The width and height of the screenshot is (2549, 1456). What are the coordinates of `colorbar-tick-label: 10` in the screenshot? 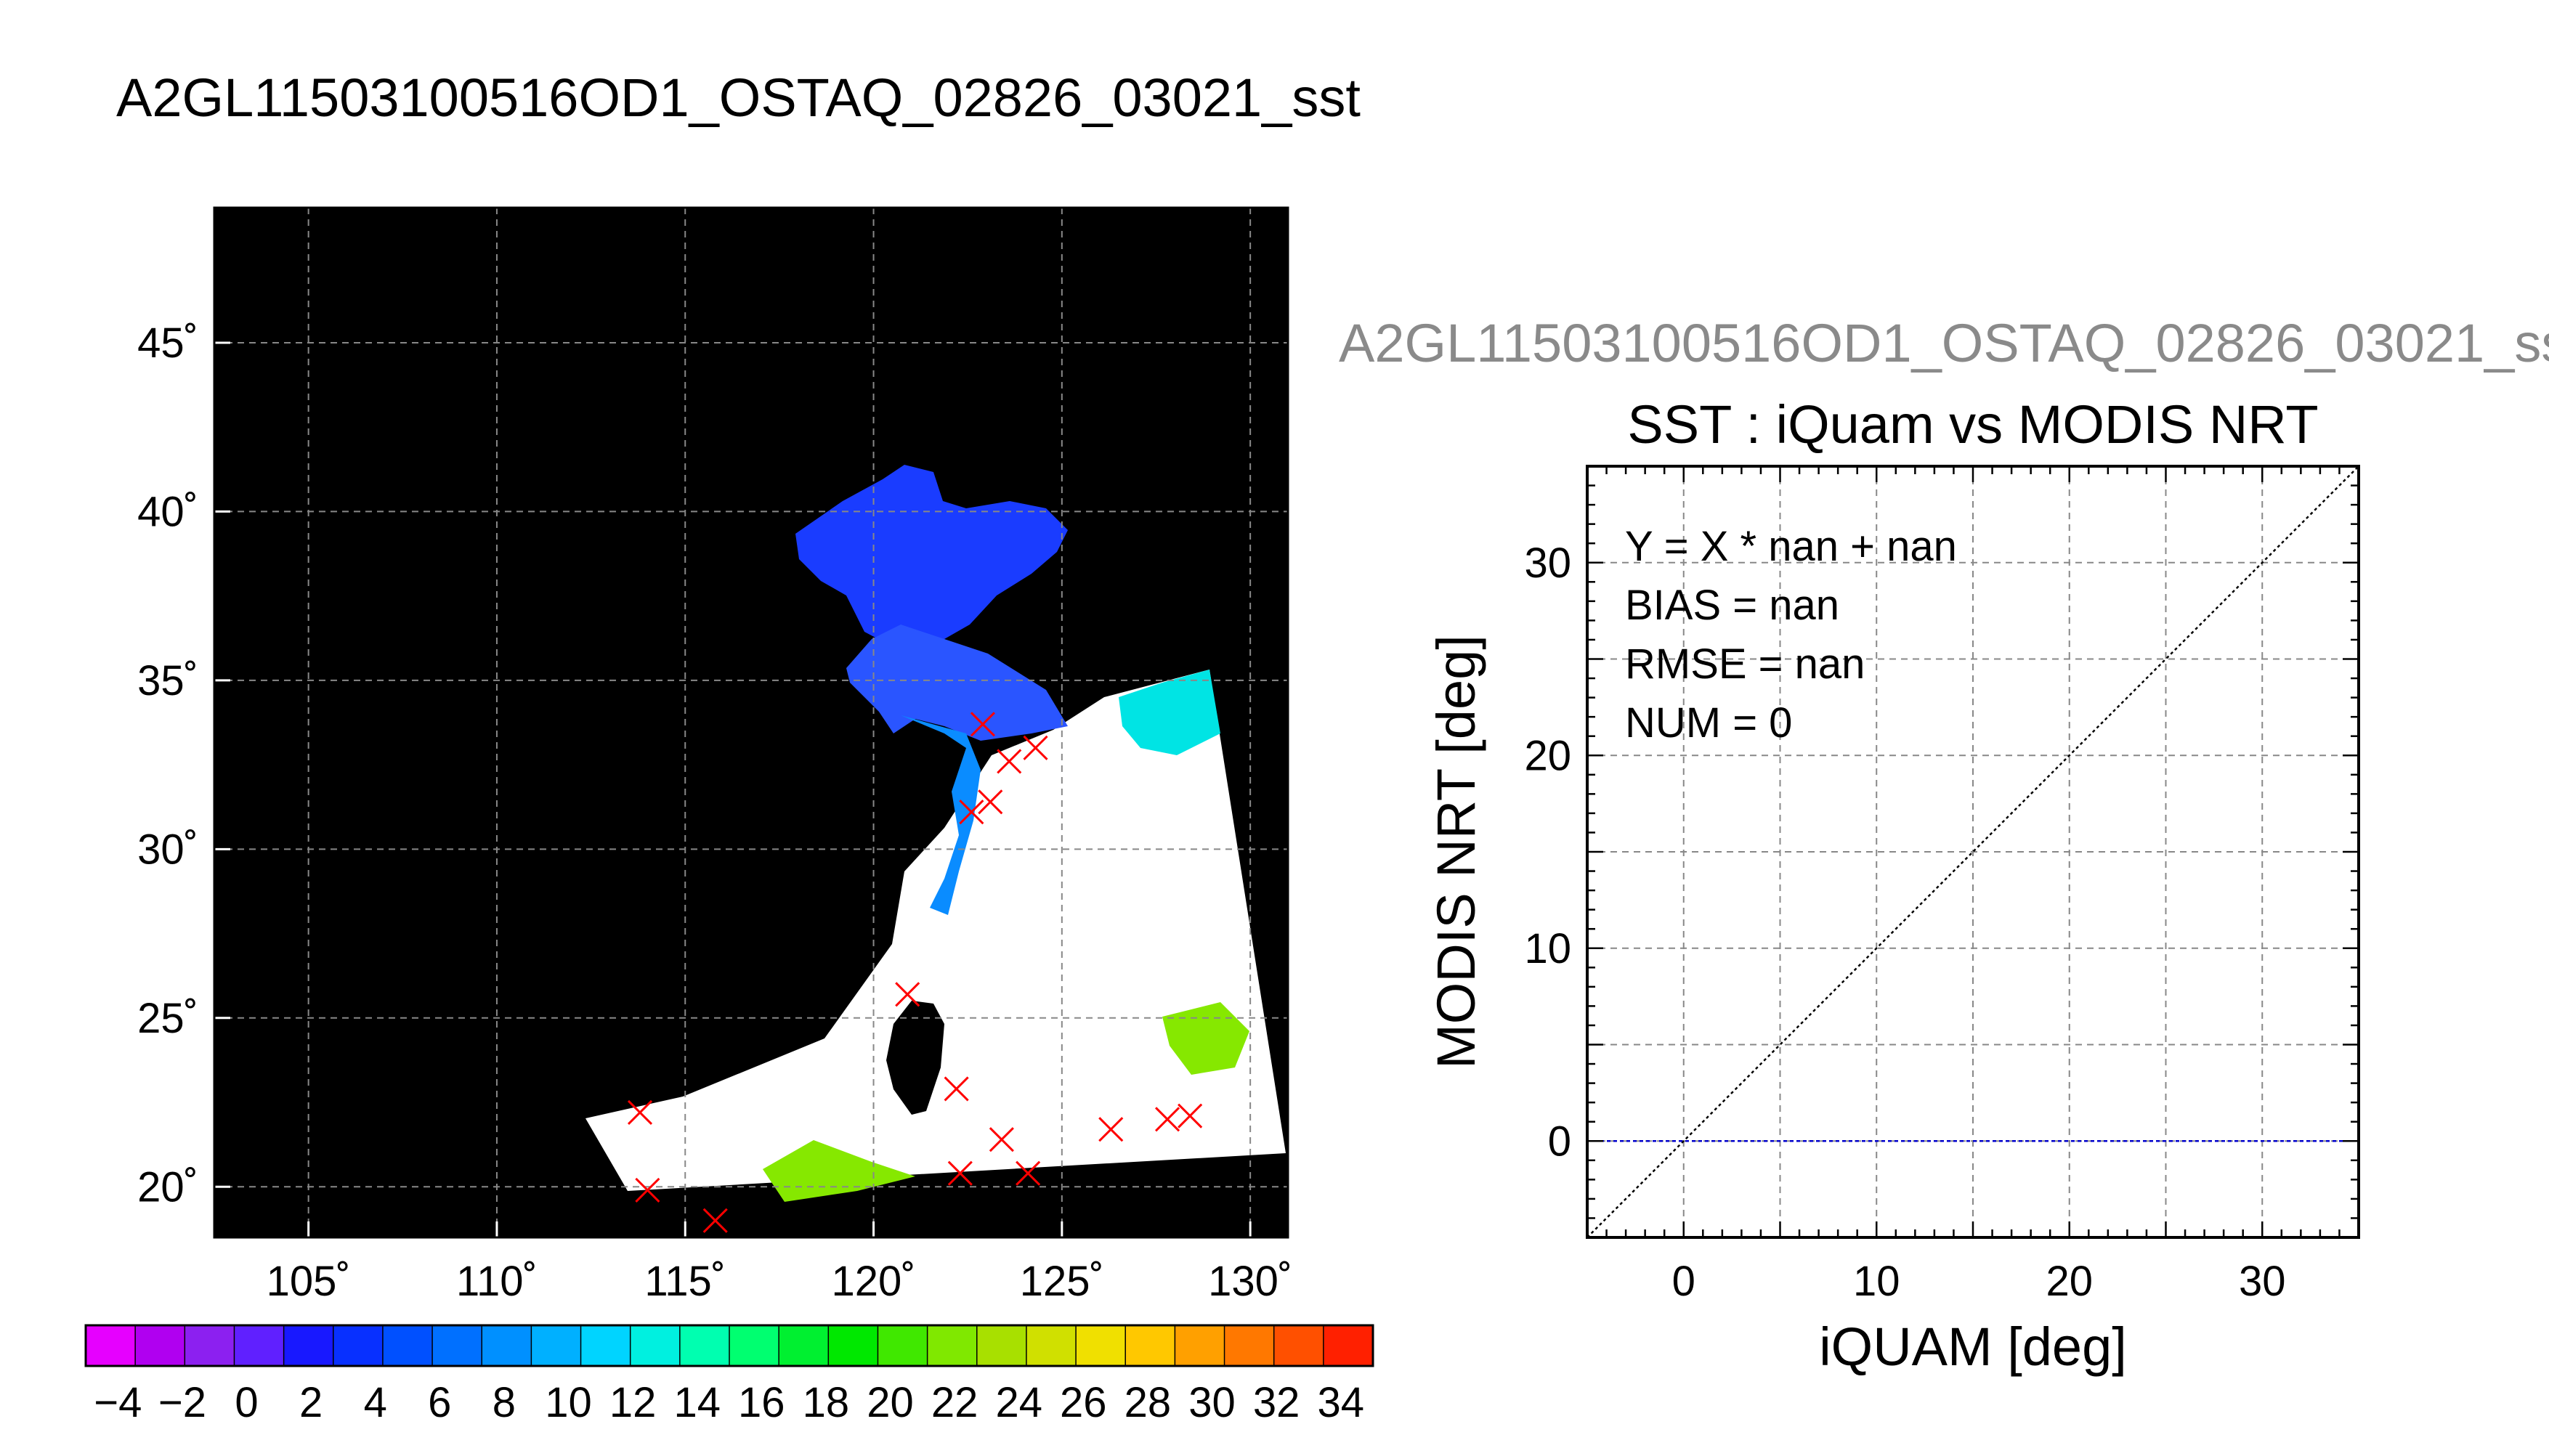 It's located at (569, 1402).